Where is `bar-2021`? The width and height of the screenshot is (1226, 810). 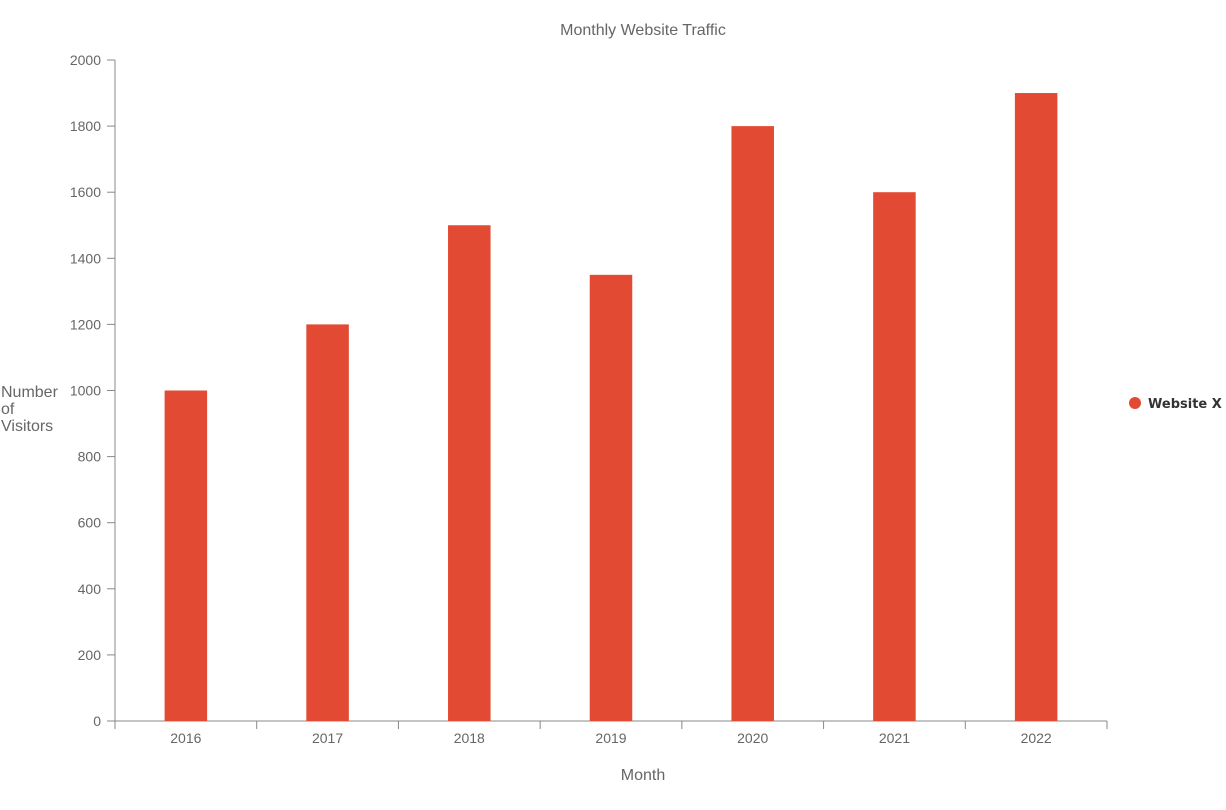
bar-2021 is located at coordinates (894, 456).